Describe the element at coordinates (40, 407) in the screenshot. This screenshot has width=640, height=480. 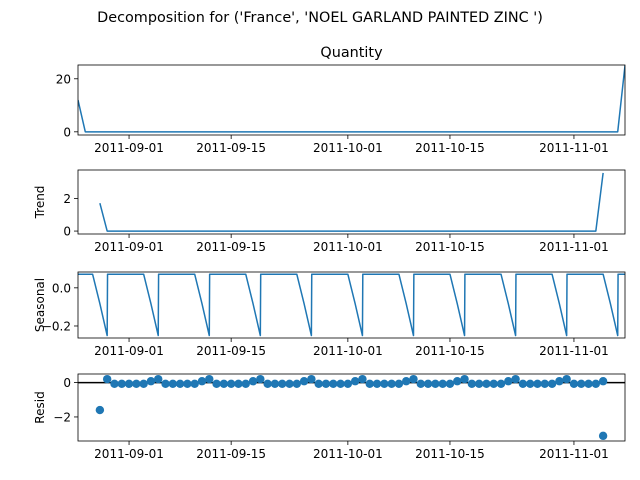
I see `y-axis-label: Resid` at that location.